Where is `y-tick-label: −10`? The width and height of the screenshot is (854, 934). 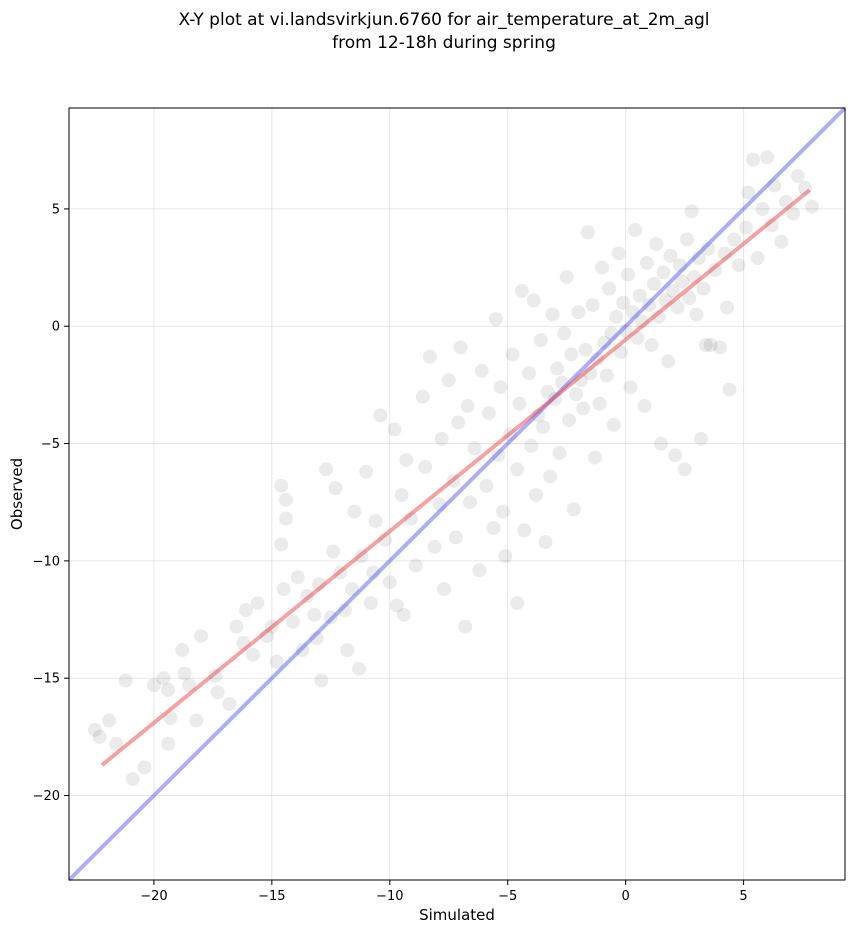
y-tick-label: −10 is located at coordinates (46, 561).